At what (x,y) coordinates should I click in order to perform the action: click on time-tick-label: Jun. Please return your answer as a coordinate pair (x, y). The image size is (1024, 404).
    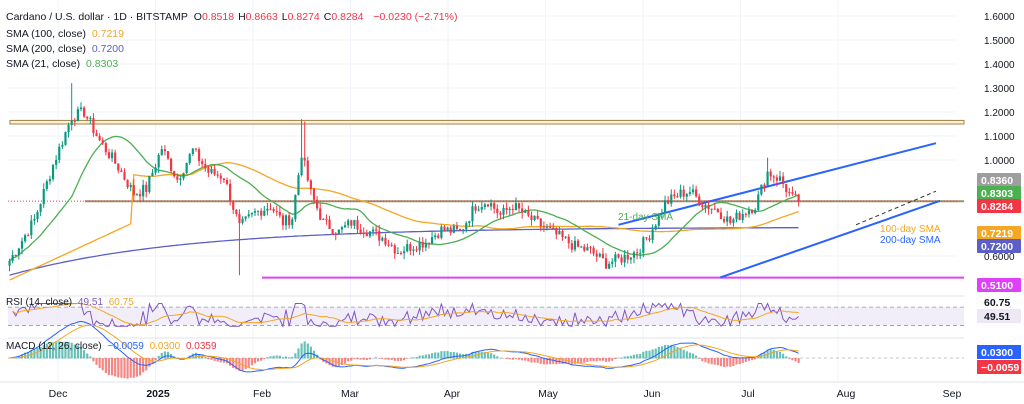
    Looking at the image, I should click on (652, 394).